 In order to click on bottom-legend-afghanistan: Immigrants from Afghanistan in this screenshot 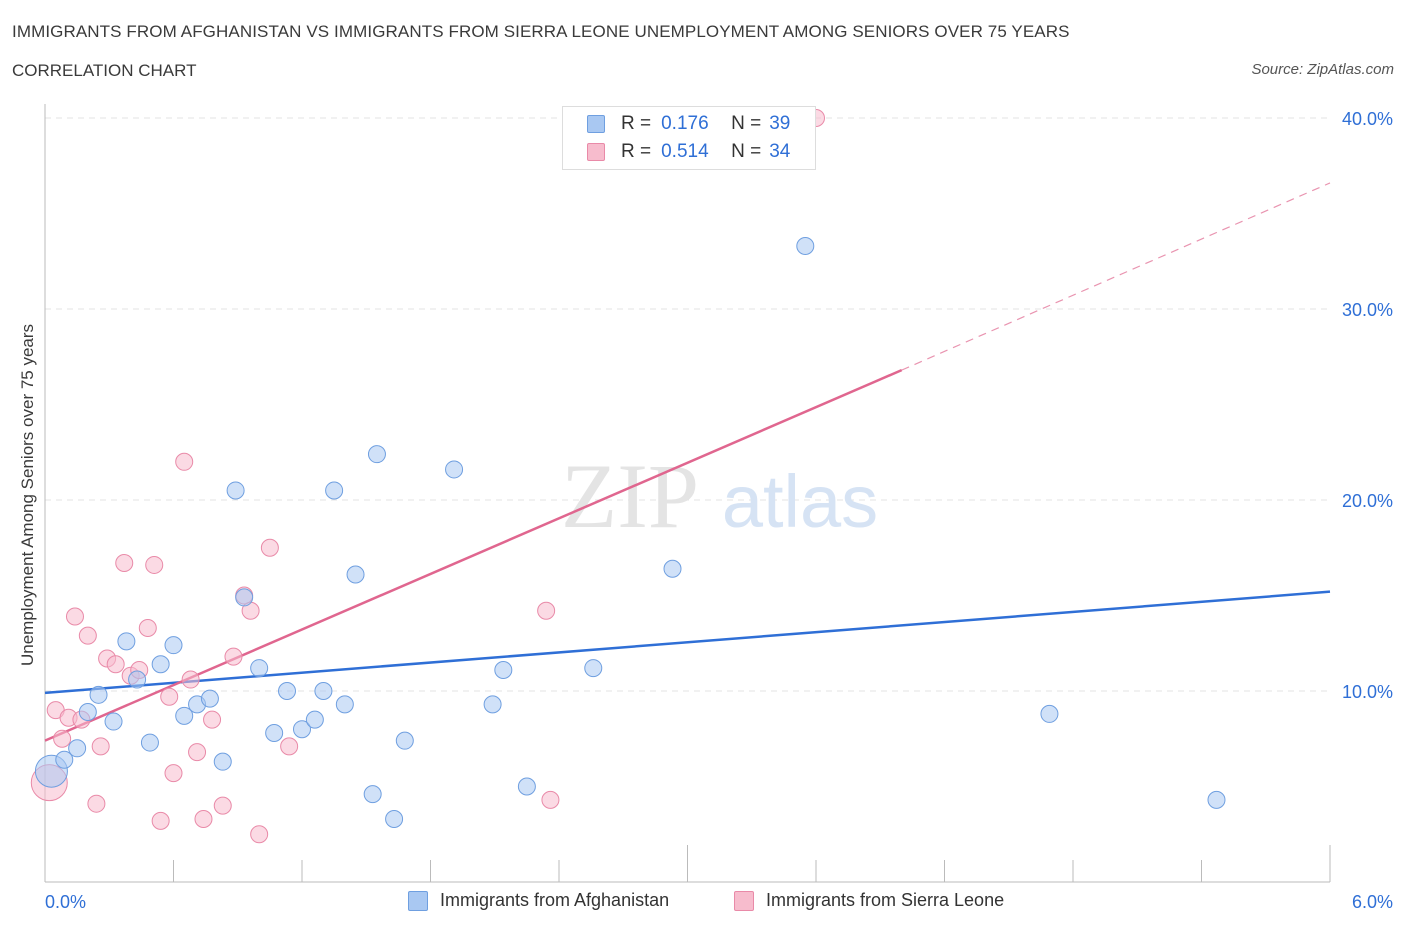, I will do `click(538, 900)`.